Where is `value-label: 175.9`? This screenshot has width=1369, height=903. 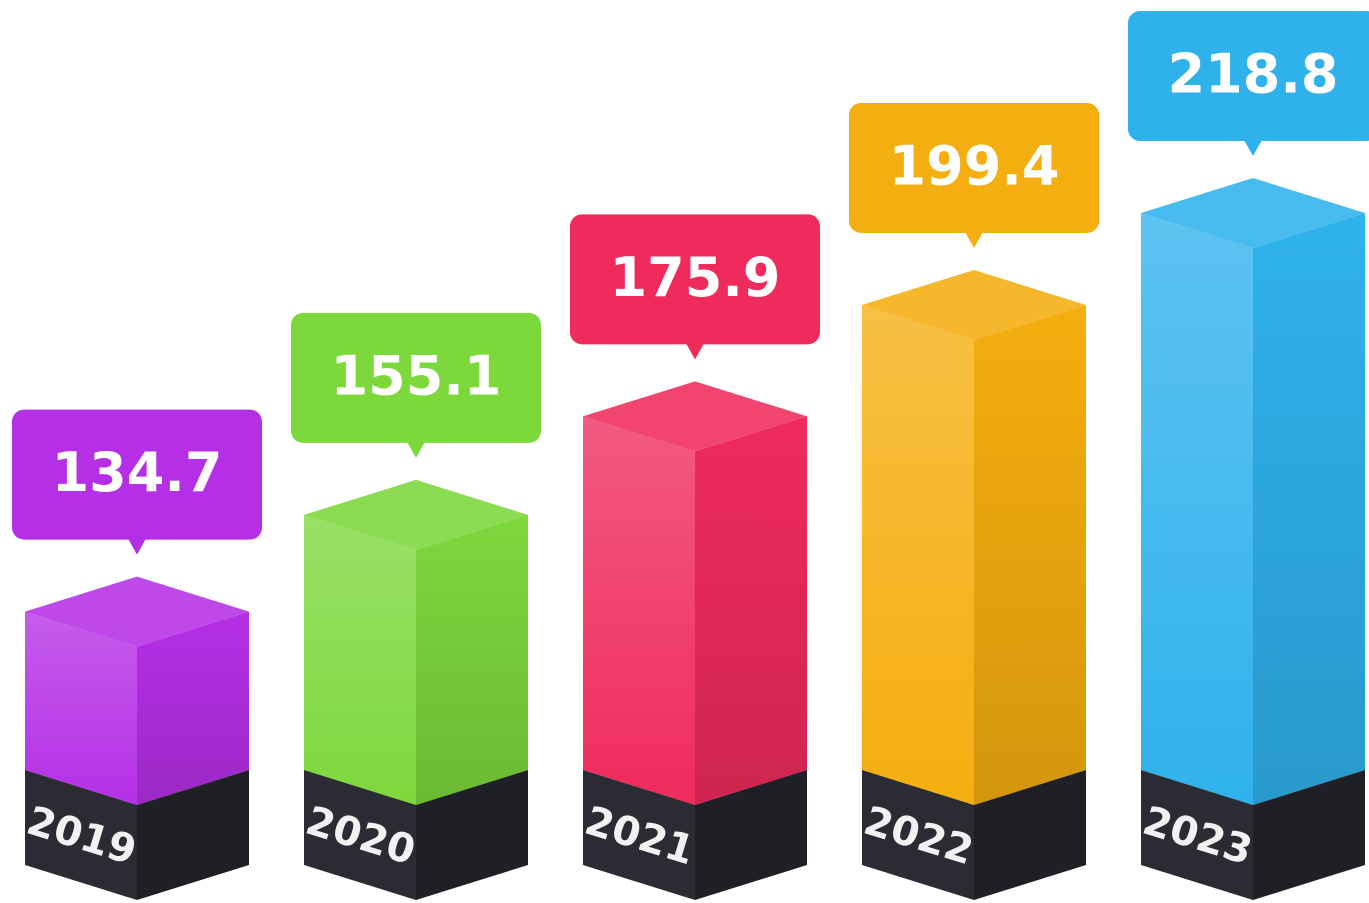
value-label: 175.9 is located at coordinates (695, 277).